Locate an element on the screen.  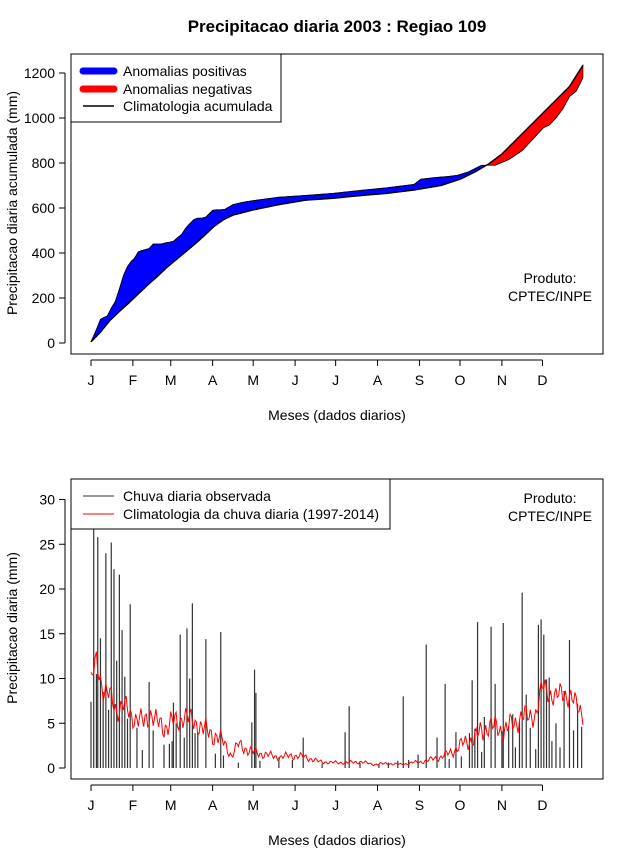
bottom-y-axis: 0 5 10 15 20 25 30 is located at coordinates (52, 634).